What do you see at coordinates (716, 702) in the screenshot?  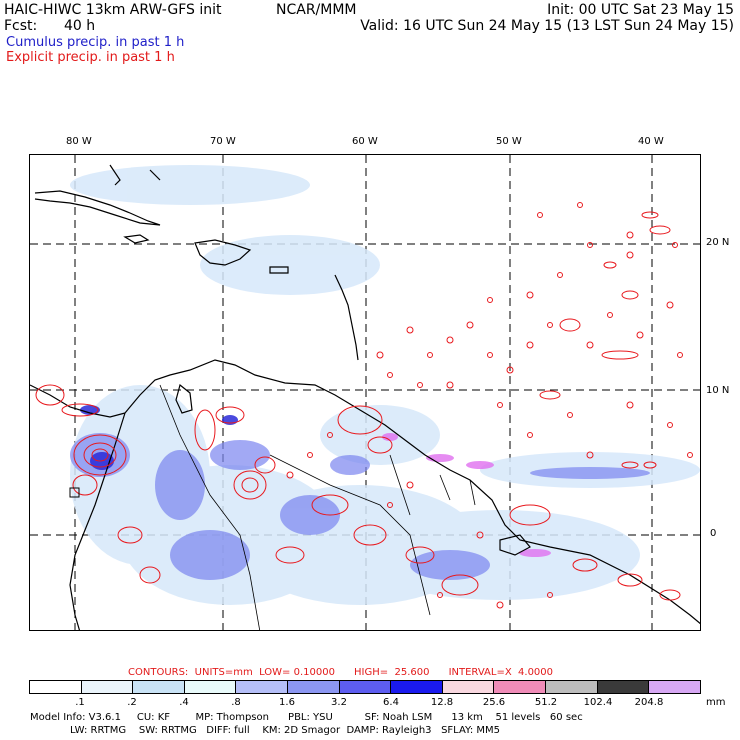 I see `colorbar-unit: mm` at bounding box center [716, 702].